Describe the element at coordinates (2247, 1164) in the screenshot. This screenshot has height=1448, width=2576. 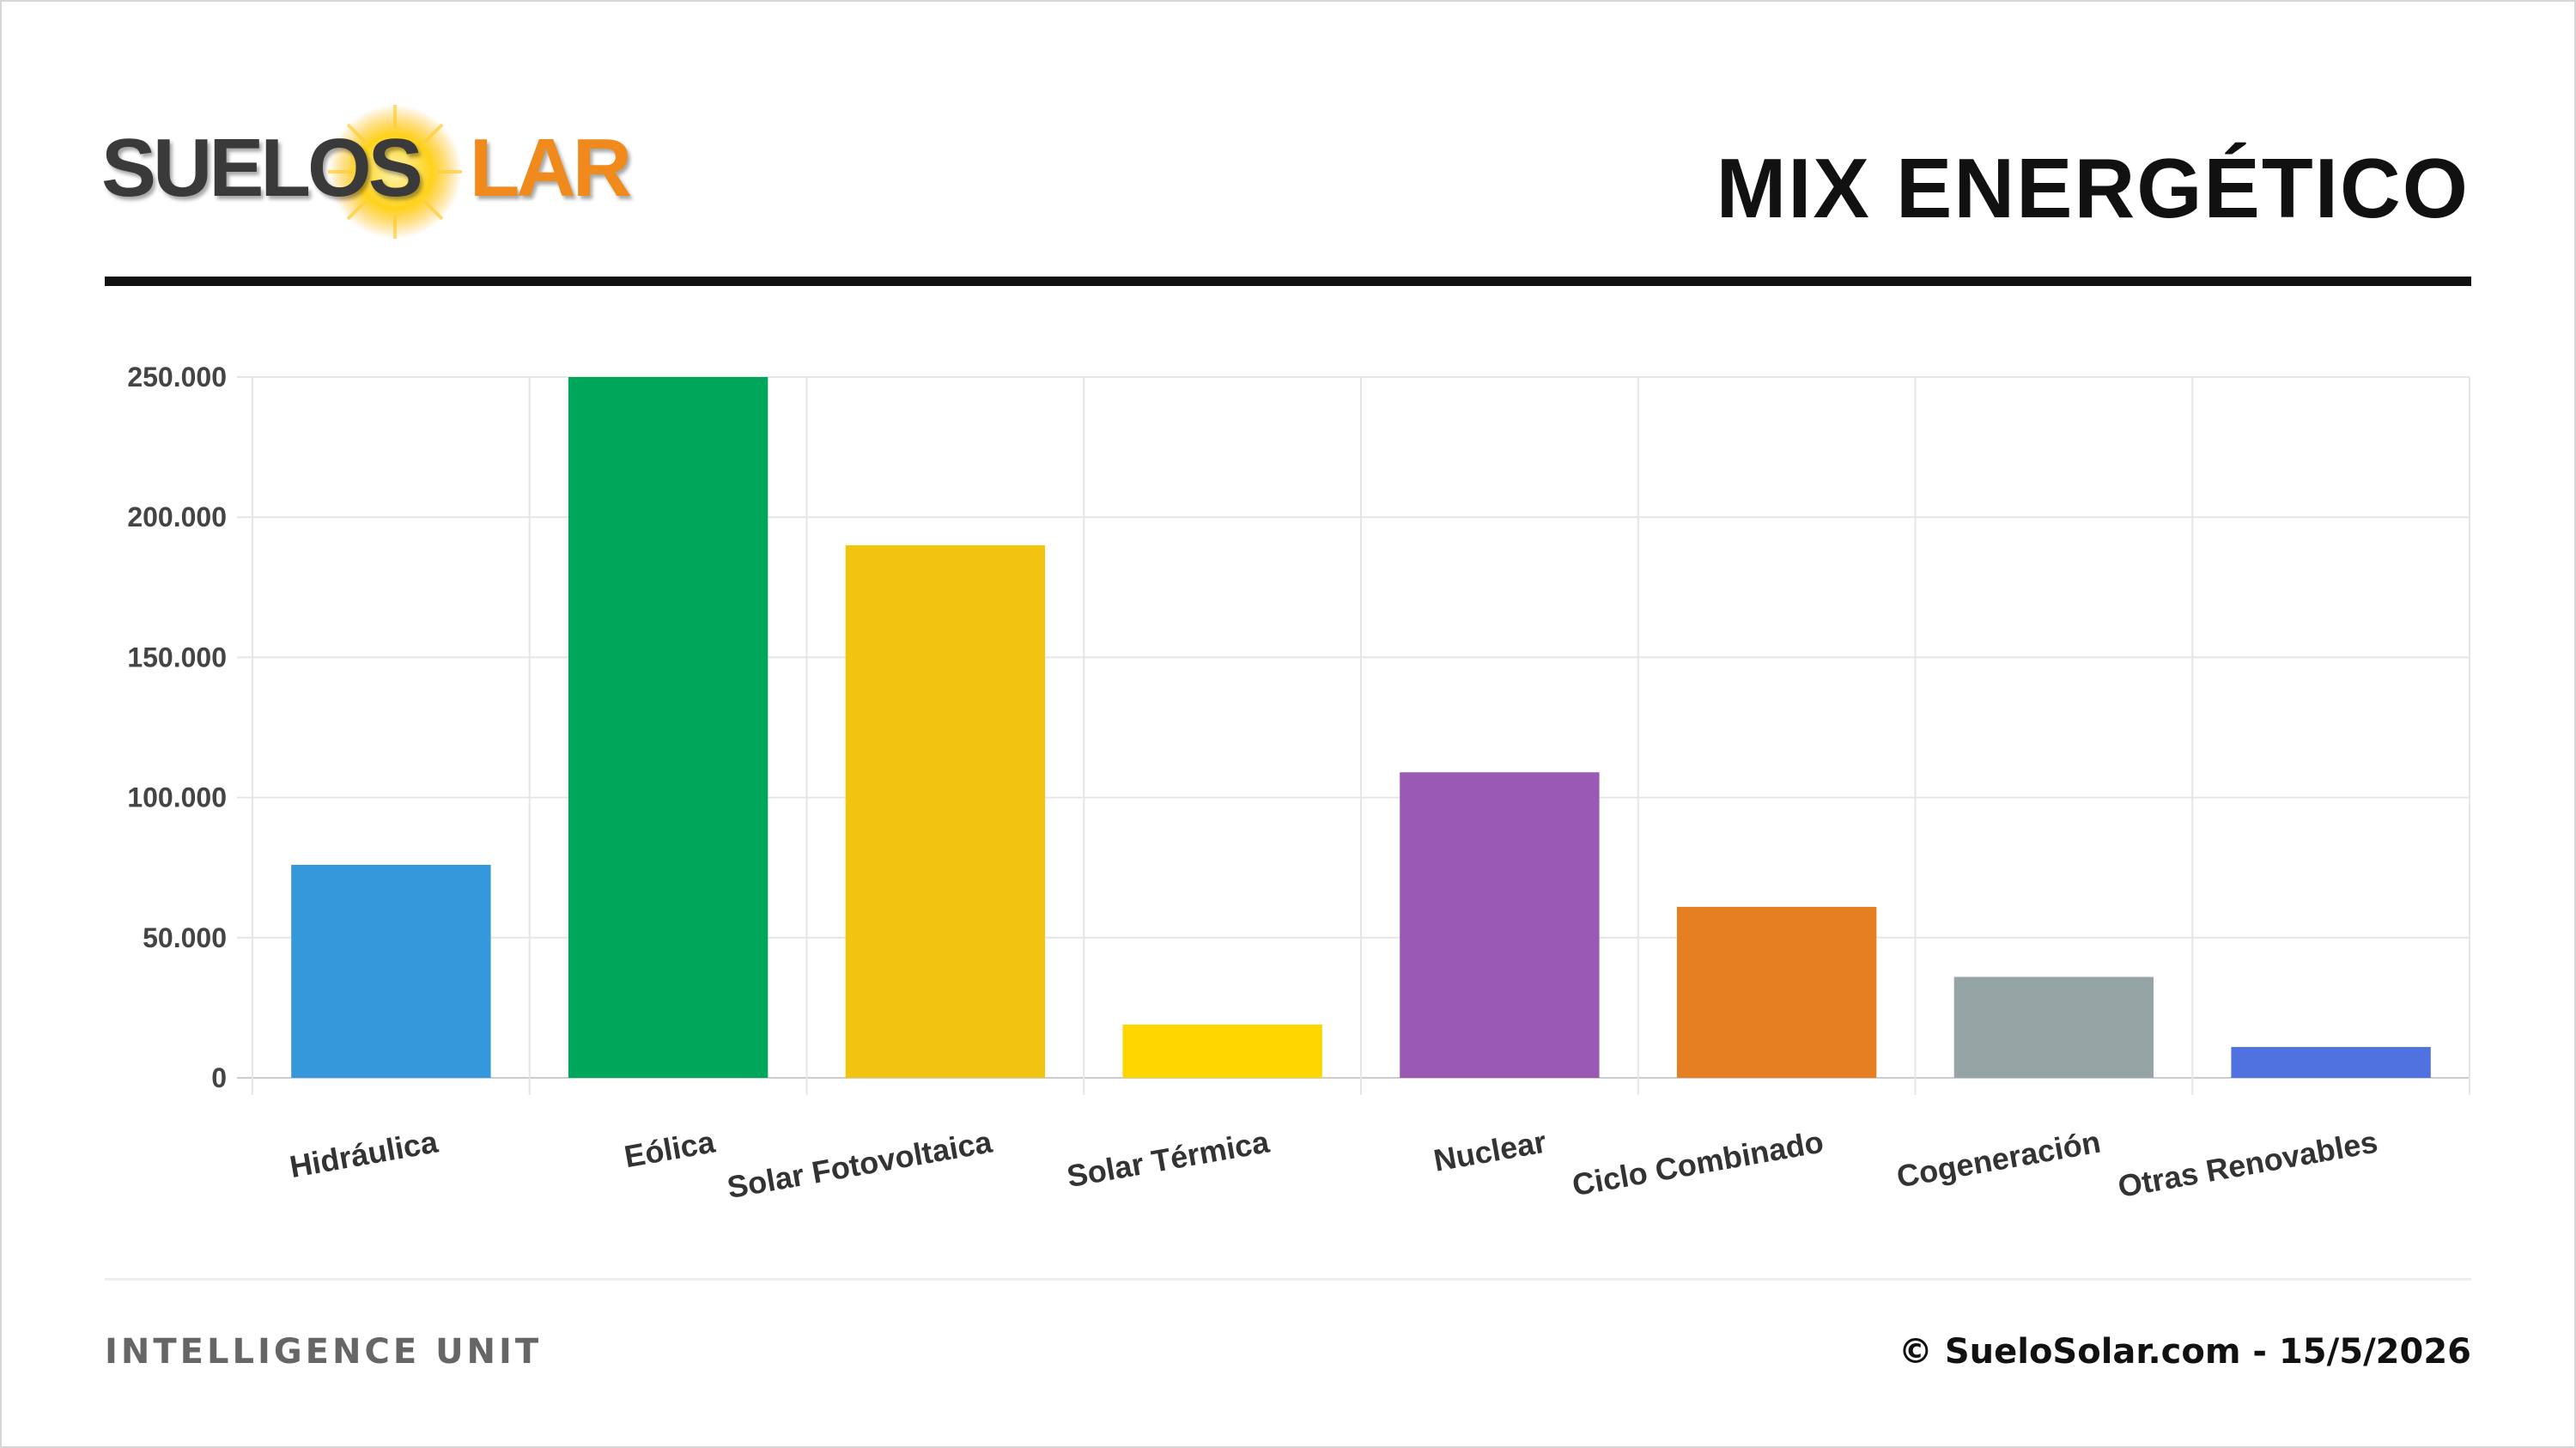
I see `x-tick-label: Otras Renovables` at that location.